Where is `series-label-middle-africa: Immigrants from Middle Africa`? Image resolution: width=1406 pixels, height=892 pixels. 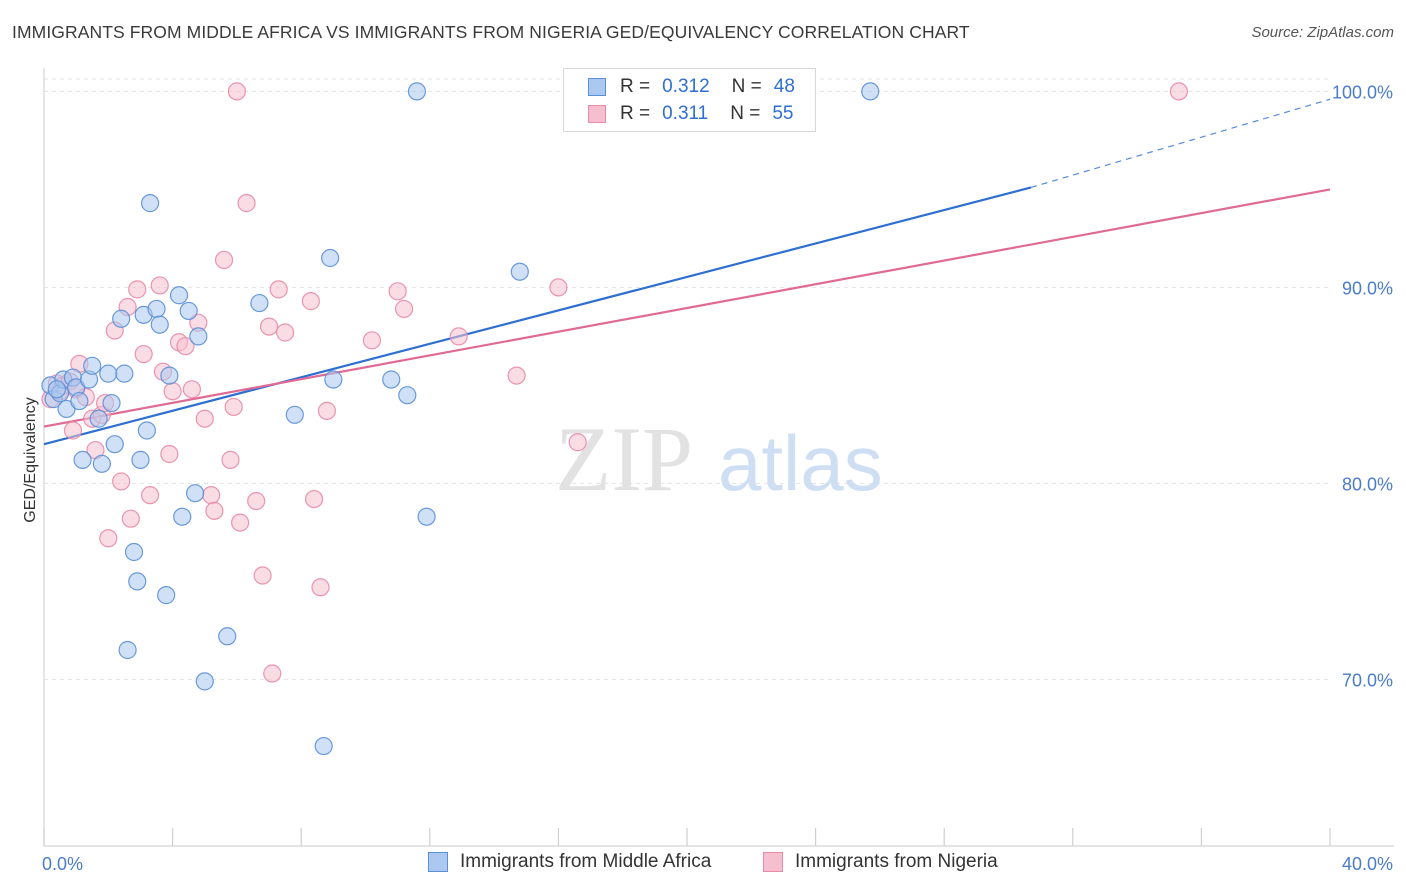 series-label-middle-africa: Immigrants from Middle Africa is located at coordinates (586, 861).